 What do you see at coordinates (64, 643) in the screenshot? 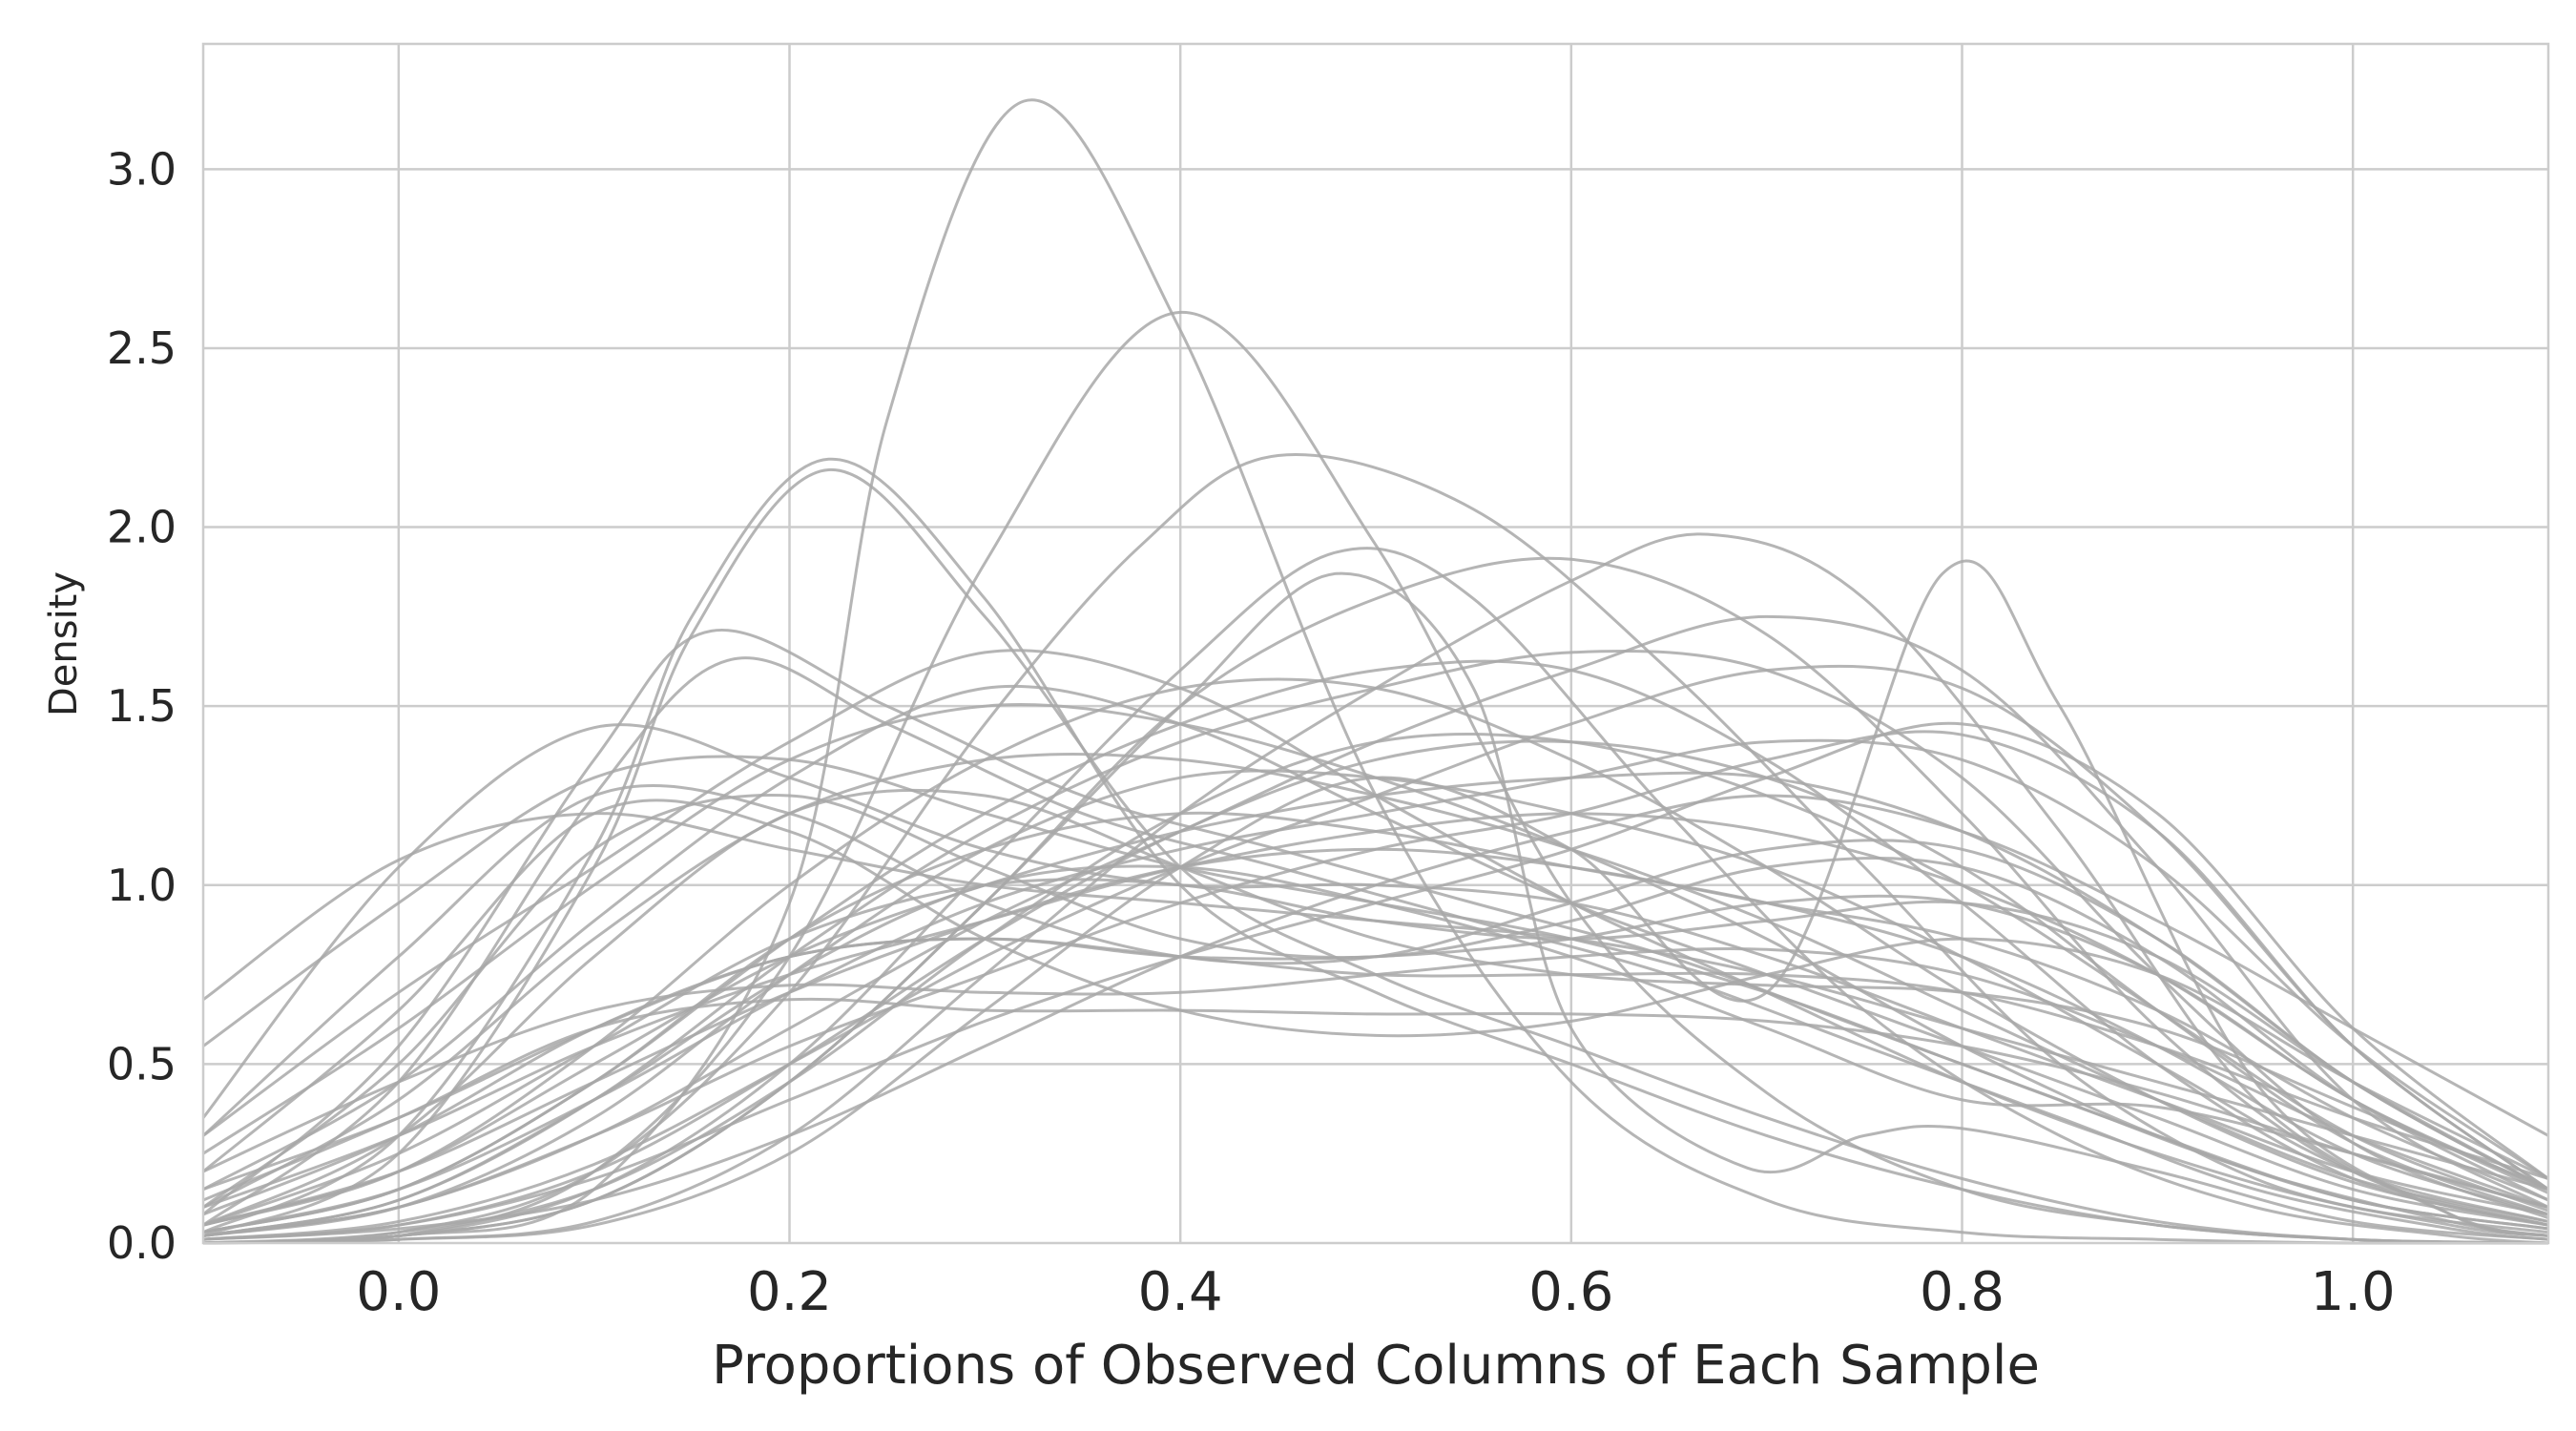
I see `y-axis-title: Density` at bounding box center [64, 643].